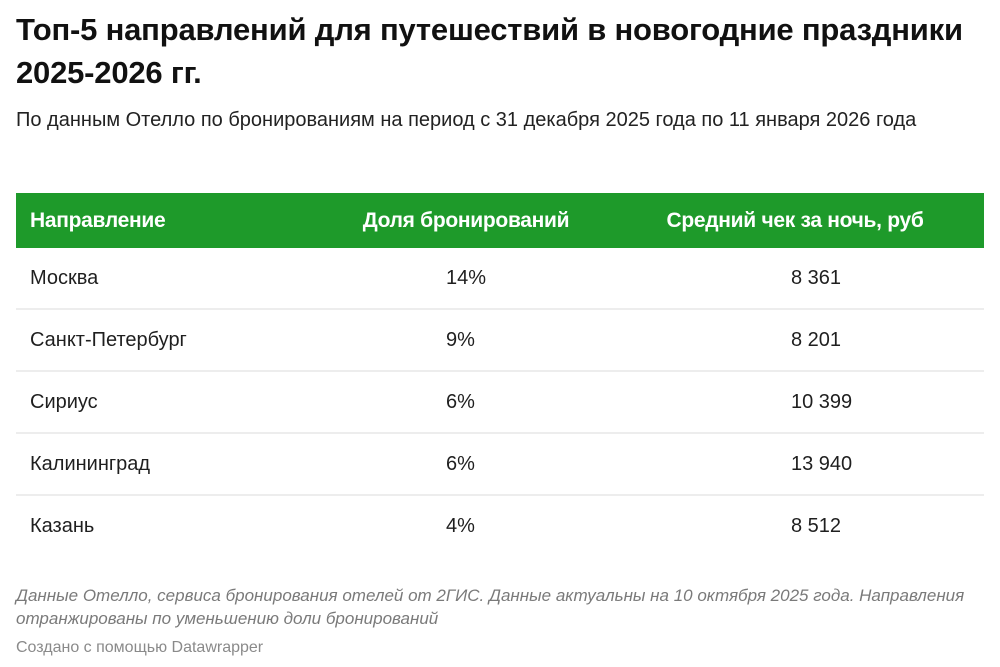 The image size is (1000, 667). What do you see at coordinates (816, 525) in the screenshot?
I see `cell-avg-check: 8 512` at bounding box center [816, 525].